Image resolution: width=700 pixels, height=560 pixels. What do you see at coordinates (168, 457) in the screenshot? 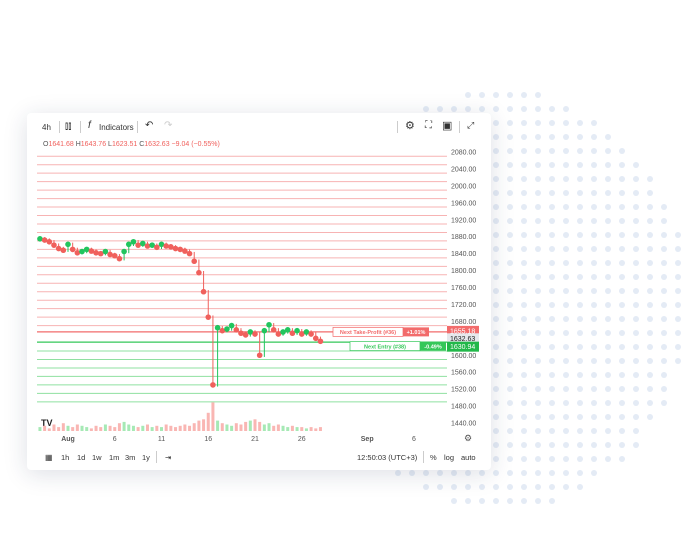
I see `goto-date-icon: ⇥` at bounding box center [168, 457].